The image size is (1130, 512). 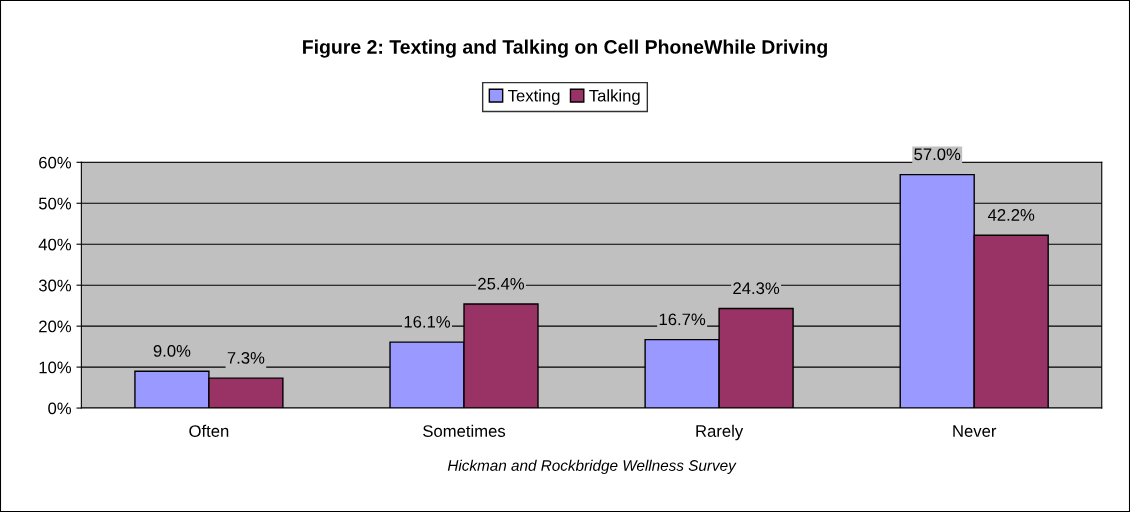 What do you see at coordinates (565, 48) in the screenshot?
I see `chart-title: Figure 2: Texting and Talking on Cell PhoneWhile Driving` at bounding box center [565, 48].